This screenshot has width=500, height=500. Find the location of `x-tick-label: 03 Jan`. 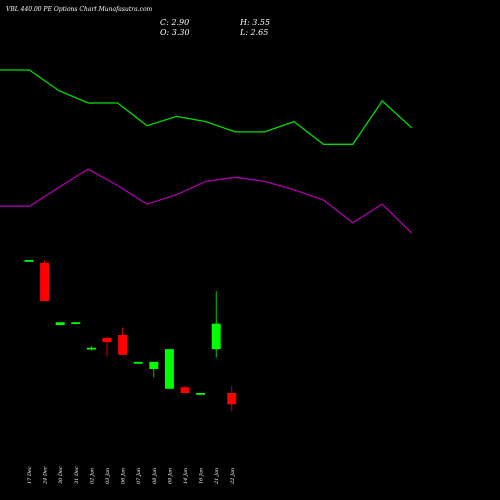

x-tick-label: 03 Jan is located at coordinates (108, 476).